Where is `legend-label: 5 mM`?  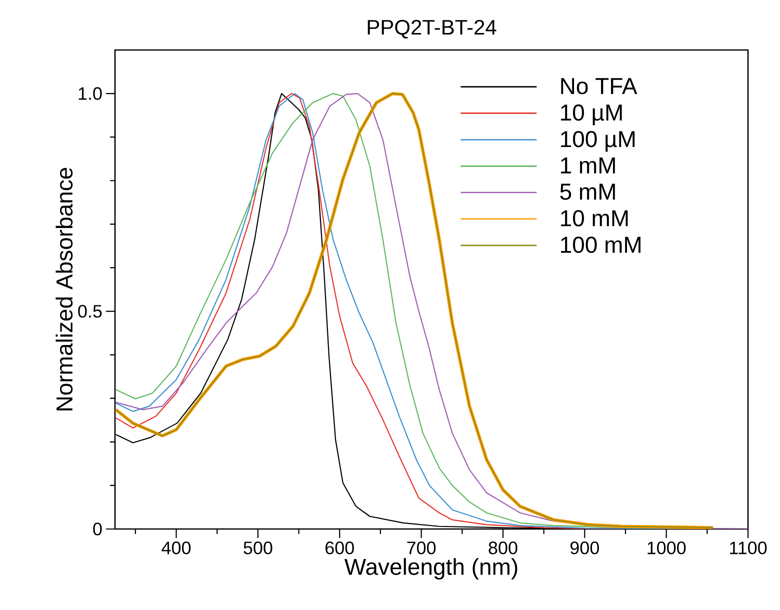 legend-label: 5 mM is located at coordinates (587, 192).